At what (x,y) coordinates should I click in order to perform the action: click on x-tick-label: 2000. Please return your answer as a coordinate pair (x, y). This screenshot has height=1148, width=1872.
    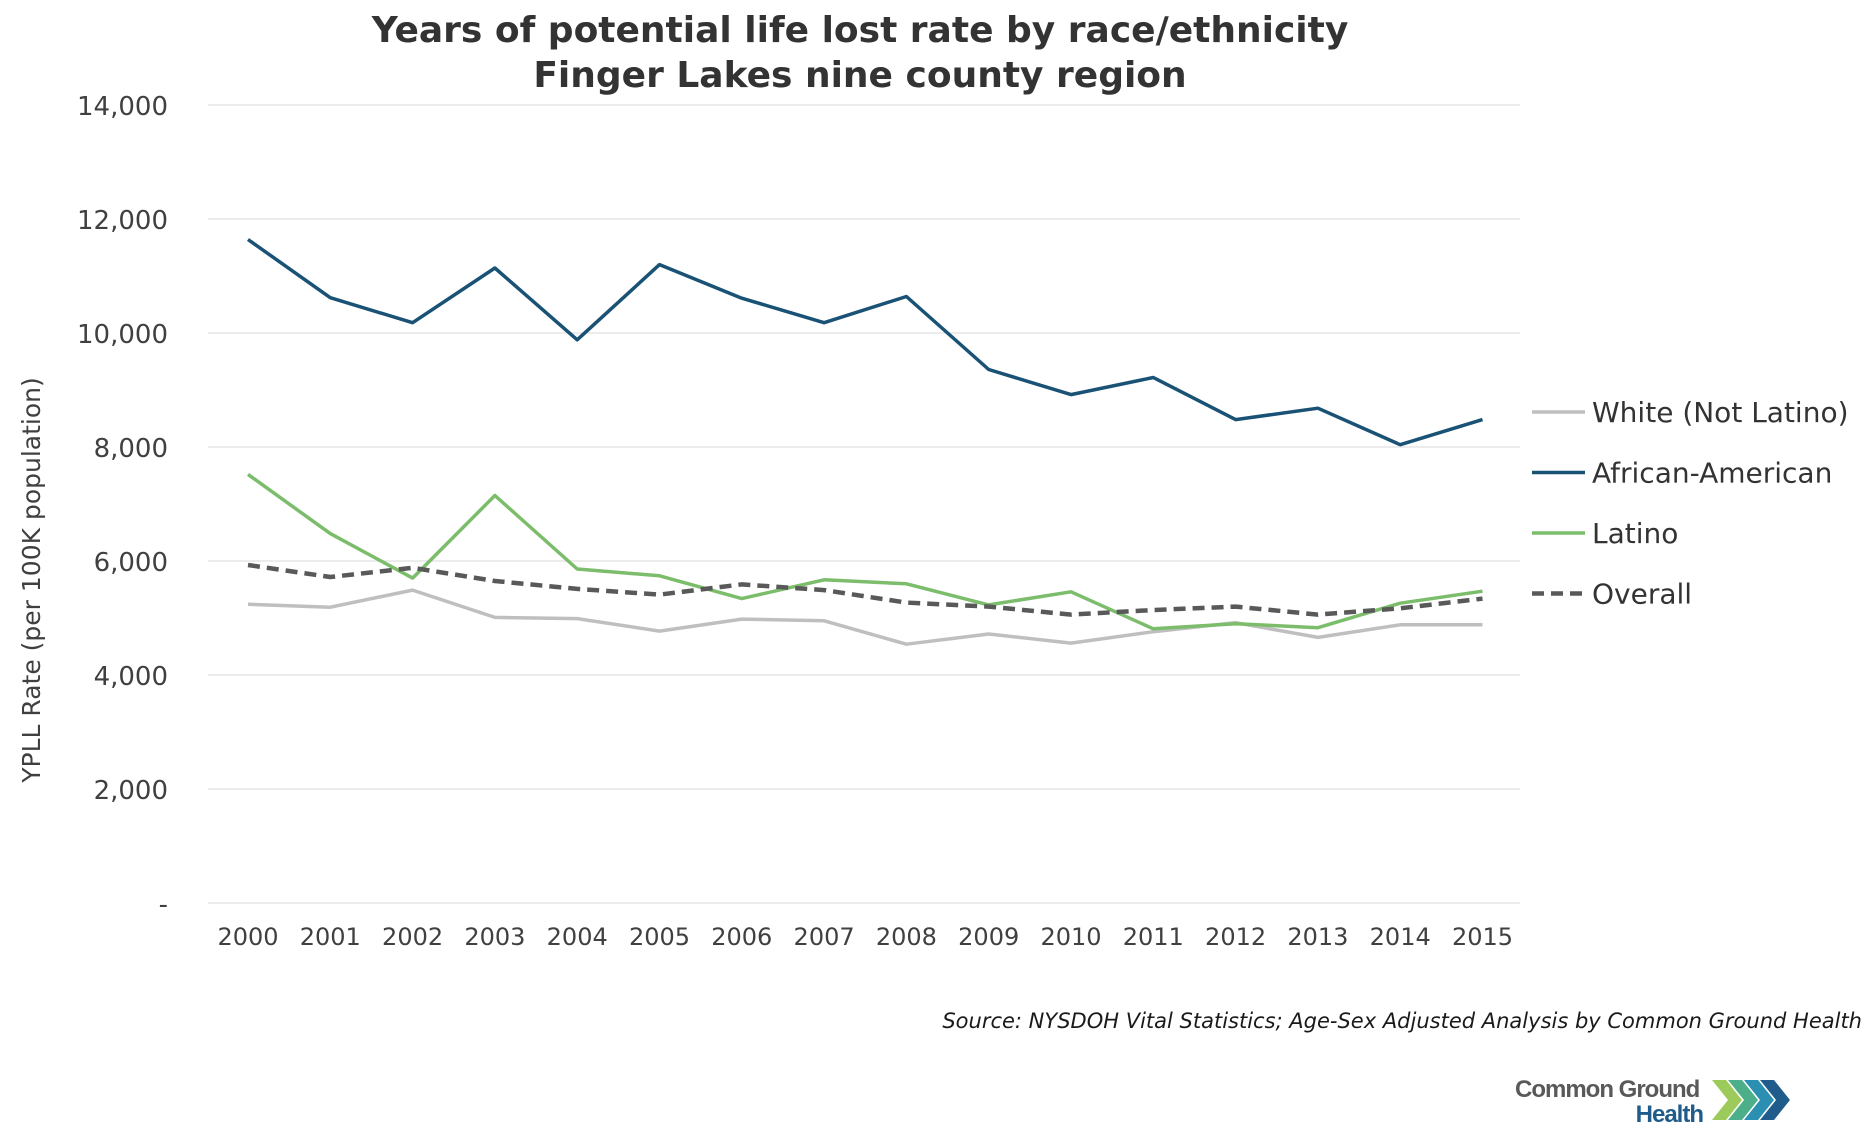
    Looking at the image, I should click on (247, 937).